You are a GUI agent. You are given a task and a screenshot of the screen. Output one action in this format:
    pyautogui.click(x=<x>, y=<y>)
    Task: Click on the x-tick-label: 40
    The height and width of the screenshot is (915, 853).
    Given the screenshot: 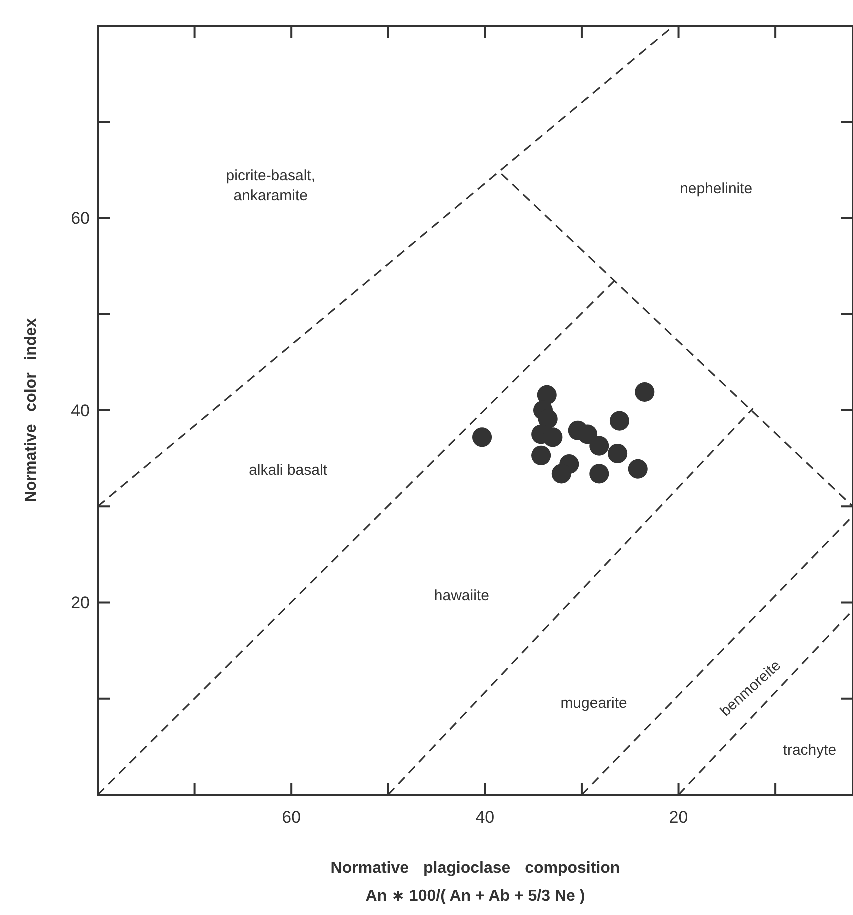 What is the action you would take?
    pyautogui.click(x=485, y=817)
    